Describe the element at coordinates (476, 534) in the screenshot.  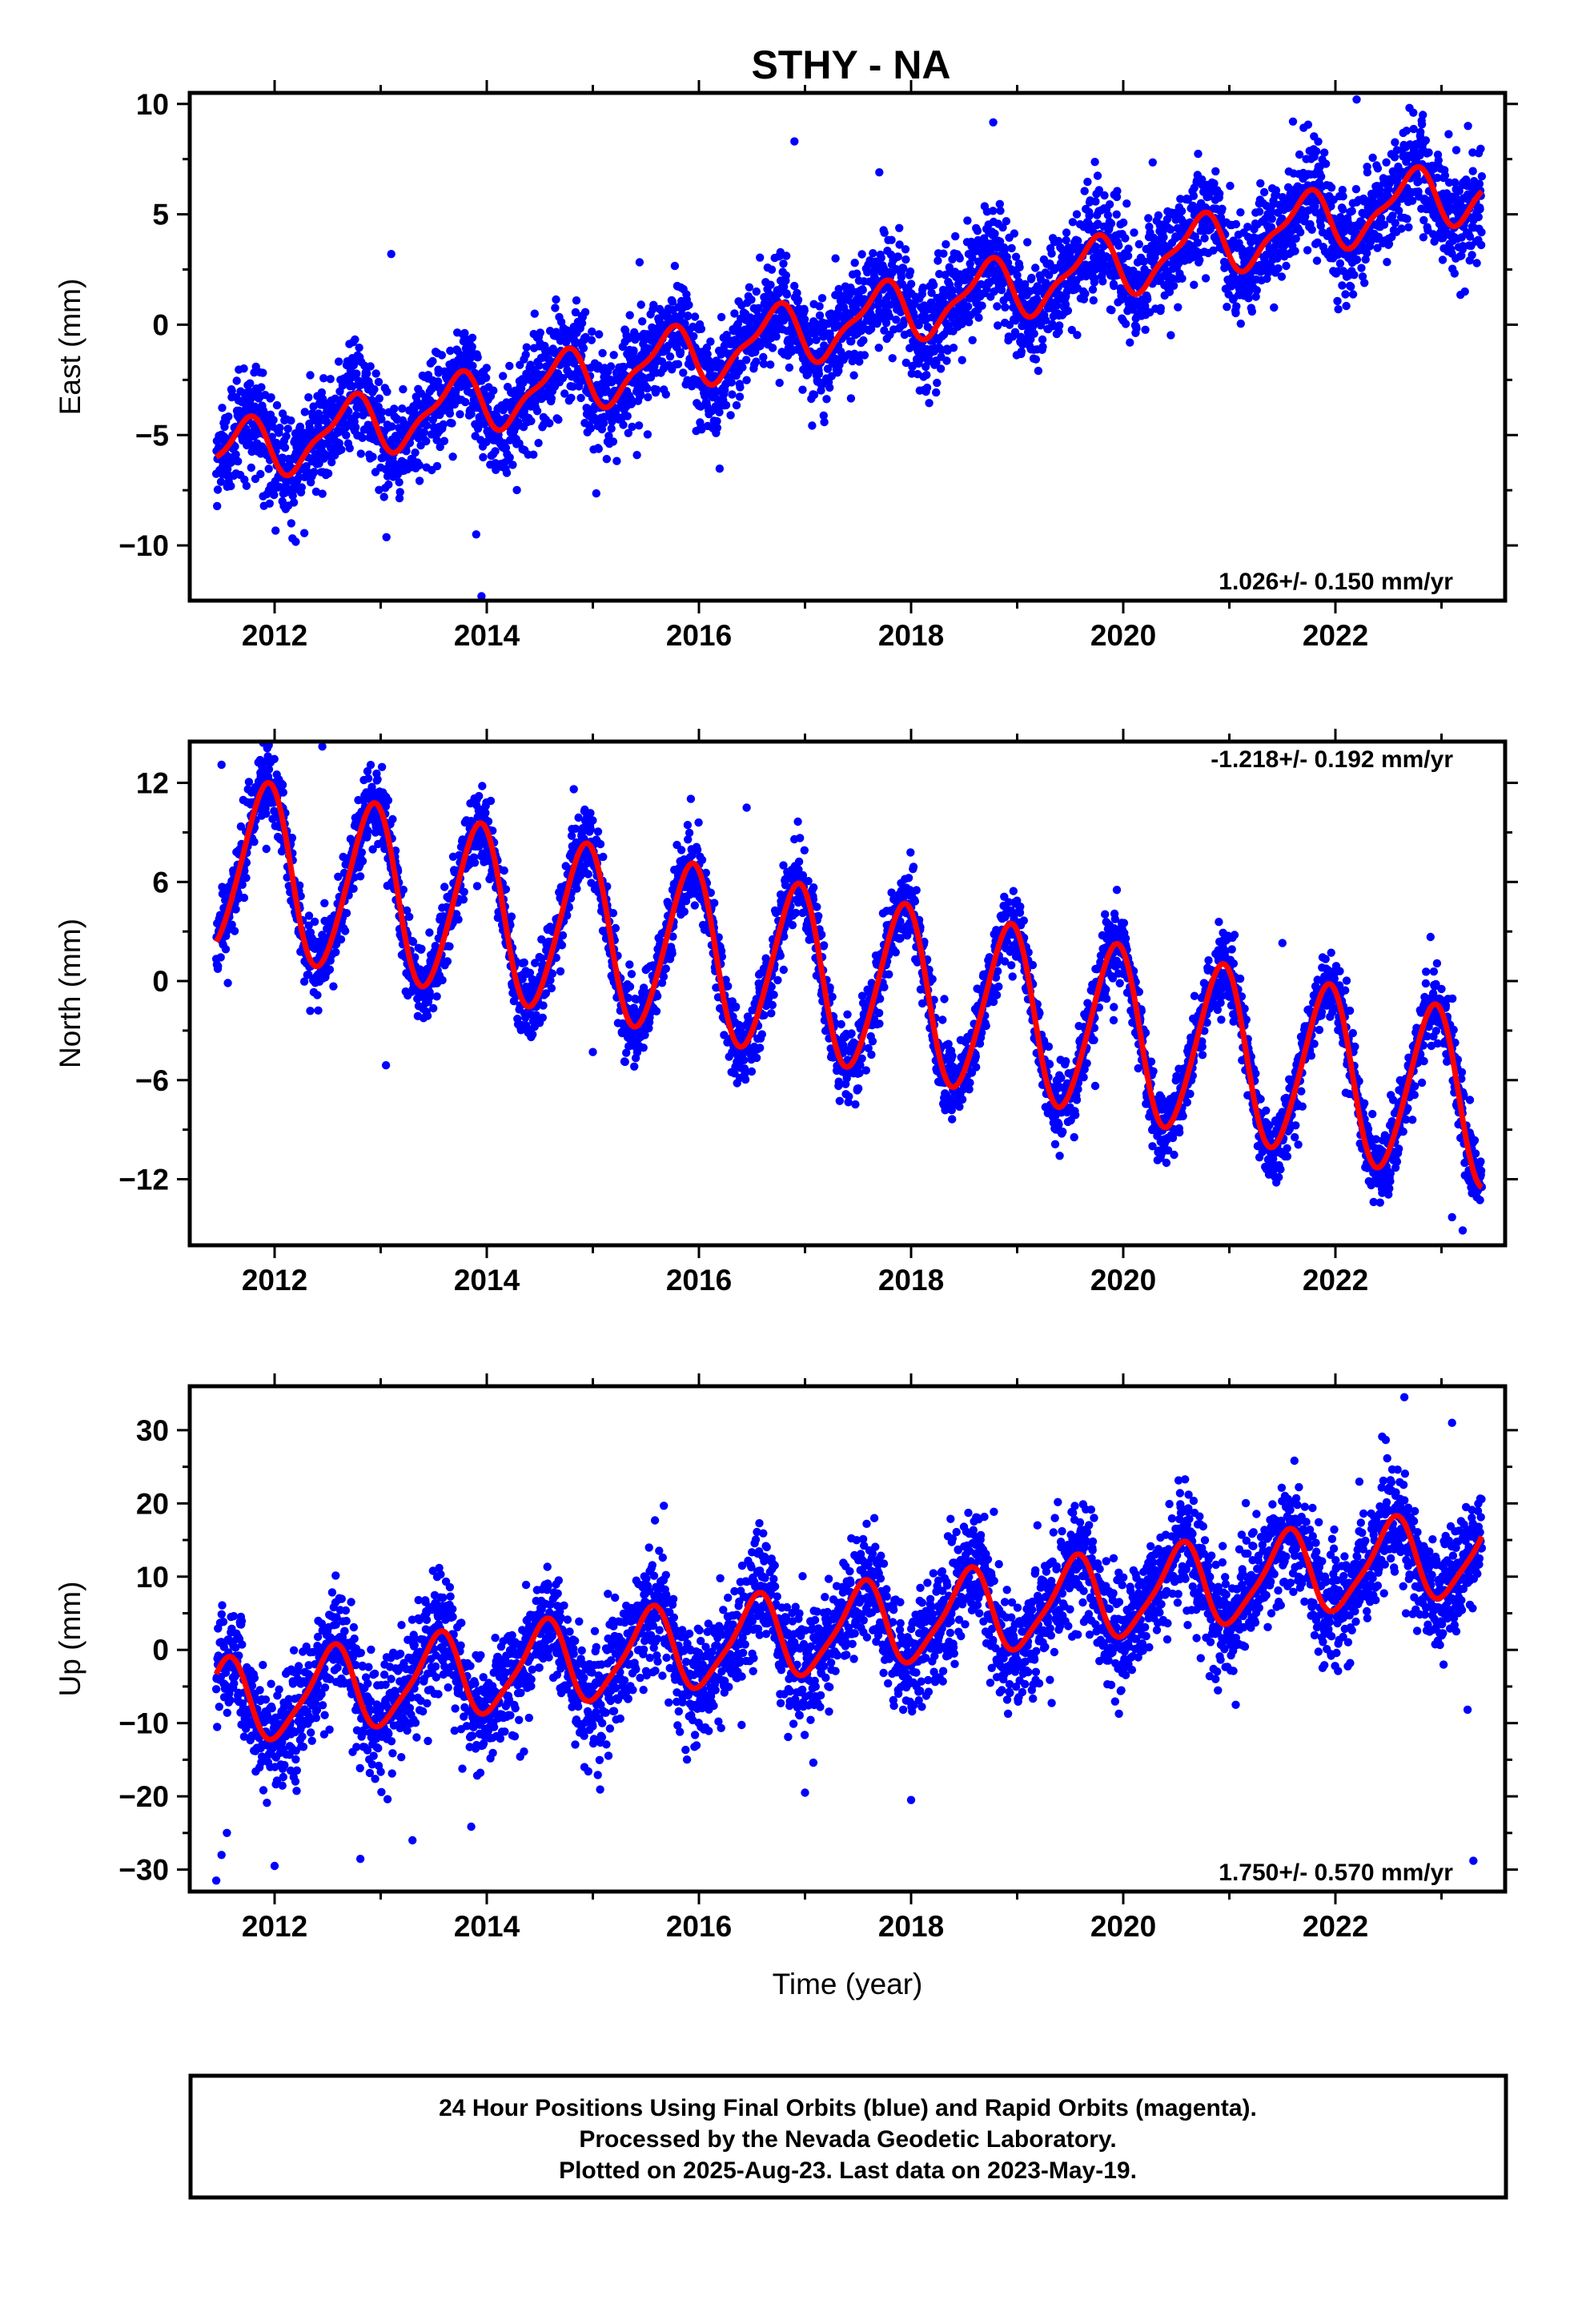
I see `east-outlier-point` at that location.